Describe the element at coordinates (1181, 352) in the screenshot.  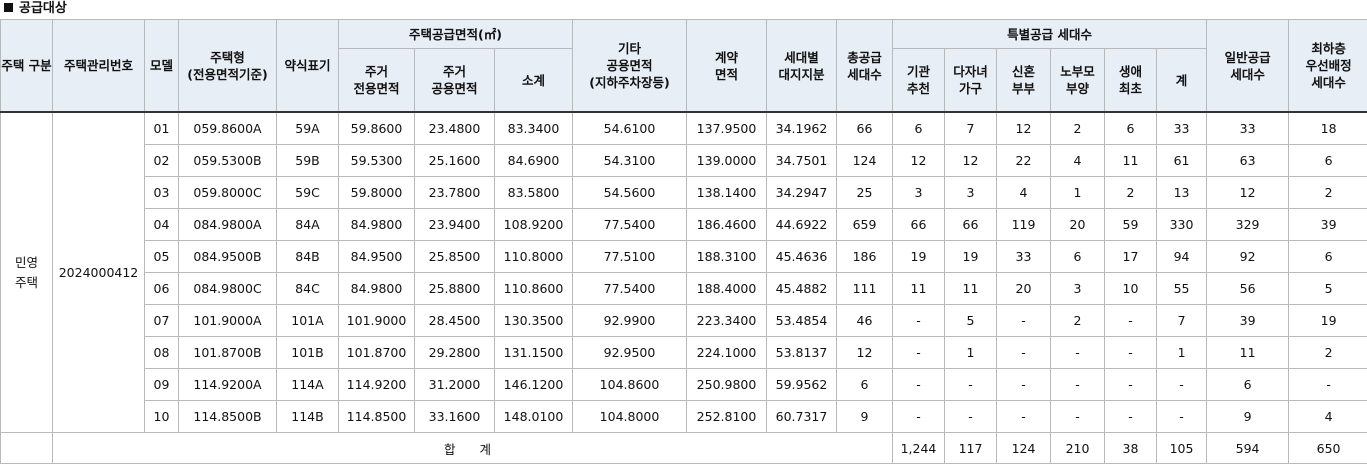
I see `cell-sp-sum: 1` at that location.